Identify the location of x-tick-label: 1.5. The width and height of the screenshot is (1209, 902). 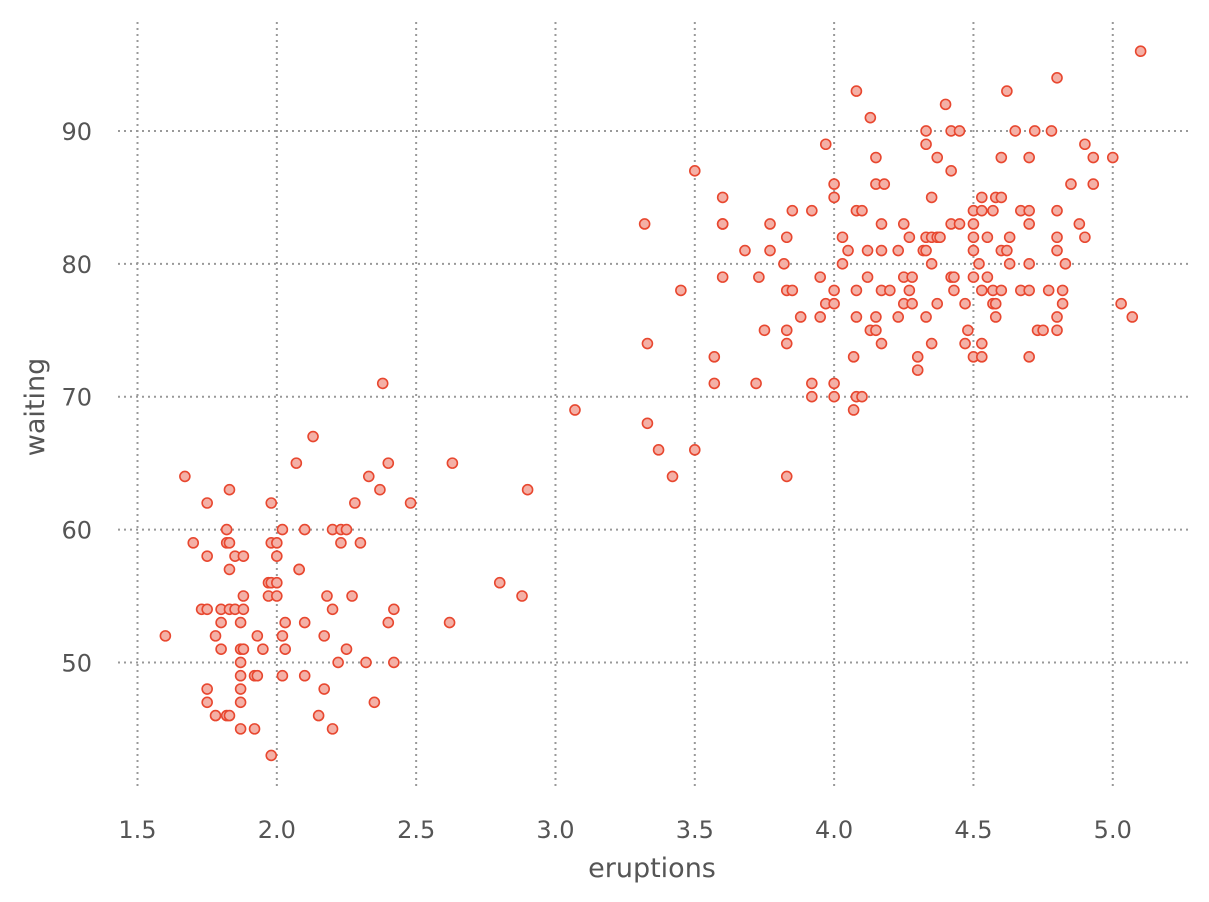
(137, 830).